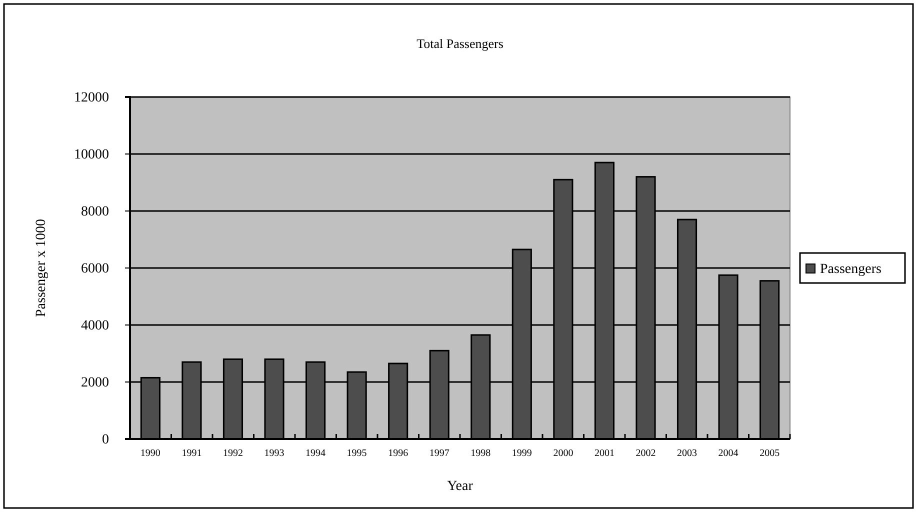 The width and height of the screenshot is (917, 512). What do you see at coordinates (480, 454) in the screenshot?
I see `x-tick-label: 1998` at bounding box center [480, 454].